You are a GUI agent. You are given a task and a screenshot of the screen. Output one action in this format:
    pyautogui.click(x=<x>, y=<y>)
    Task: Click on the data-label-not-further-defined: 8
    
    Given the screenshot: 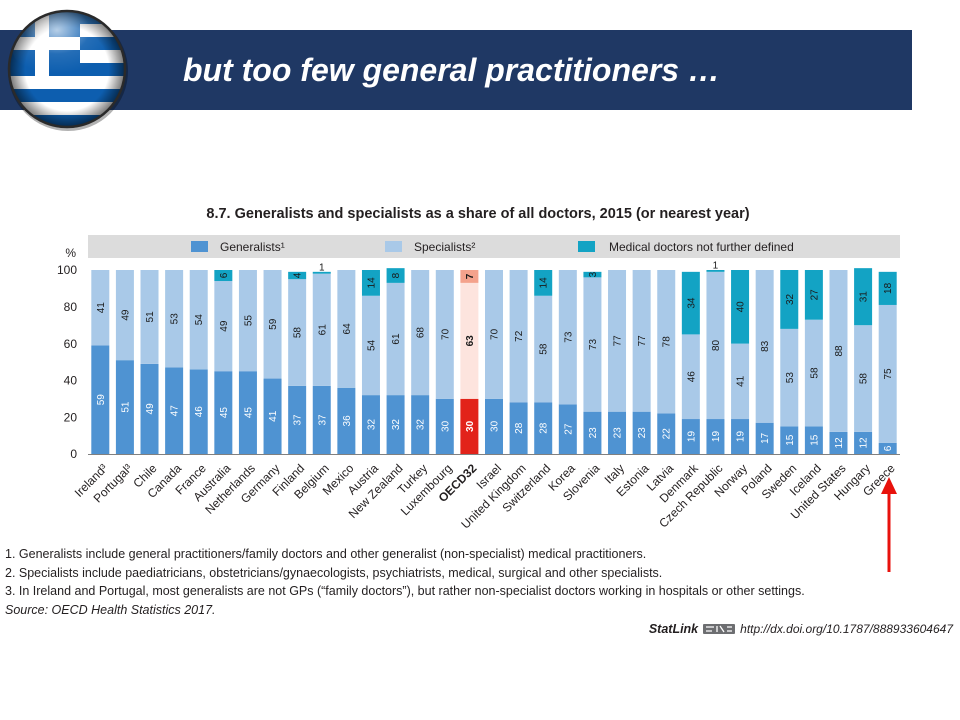 What is the action you would take?
    pyautogui.click(x=396, y=275)
    